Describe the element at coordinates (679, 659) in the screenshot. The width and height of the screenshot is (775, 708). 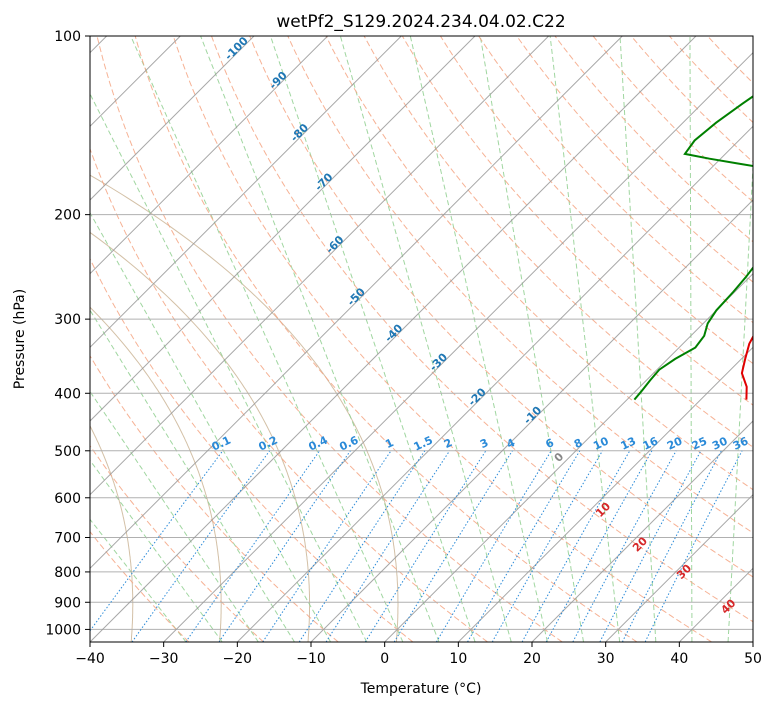
I see `x-tick-label: 40` at that location.